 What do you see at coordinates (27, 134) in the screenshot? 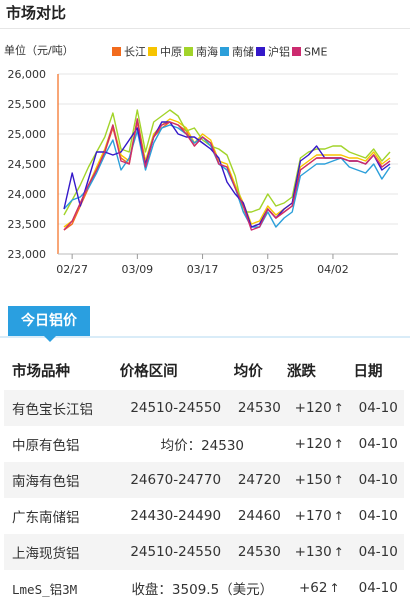
I see `y-tick-label: 25,000` at bounding box center [27, 134].